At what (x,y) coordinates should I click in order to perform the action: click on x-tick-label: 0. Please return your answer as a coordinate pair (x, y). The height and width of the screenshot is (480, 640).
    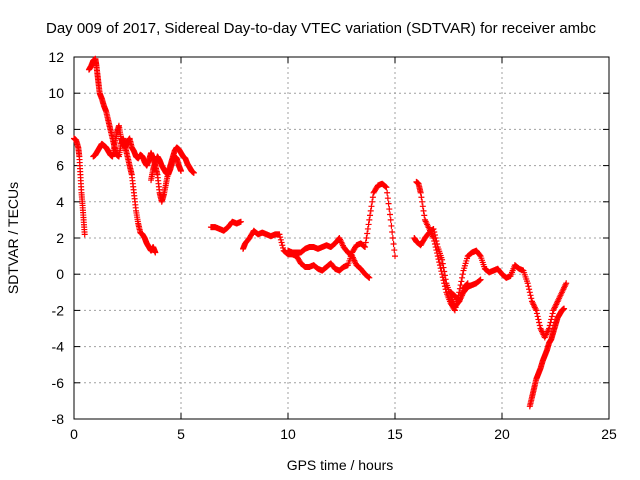
    Looking at the image, I should click on (74, 434).